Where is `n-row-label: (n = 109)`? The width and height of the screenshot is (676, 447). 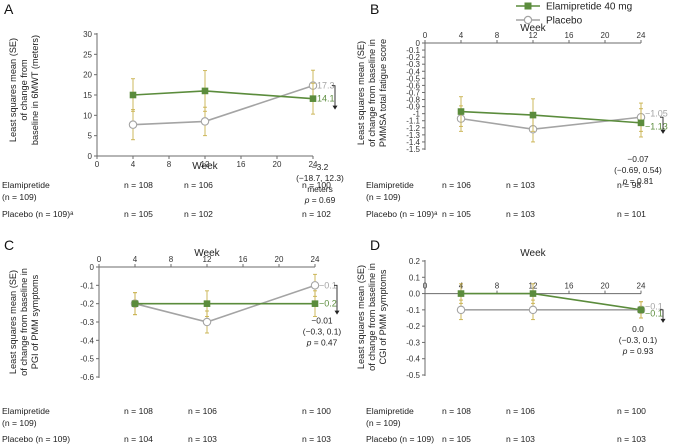
n-row-label: (n = 109) is located at coordinates (19, 197).